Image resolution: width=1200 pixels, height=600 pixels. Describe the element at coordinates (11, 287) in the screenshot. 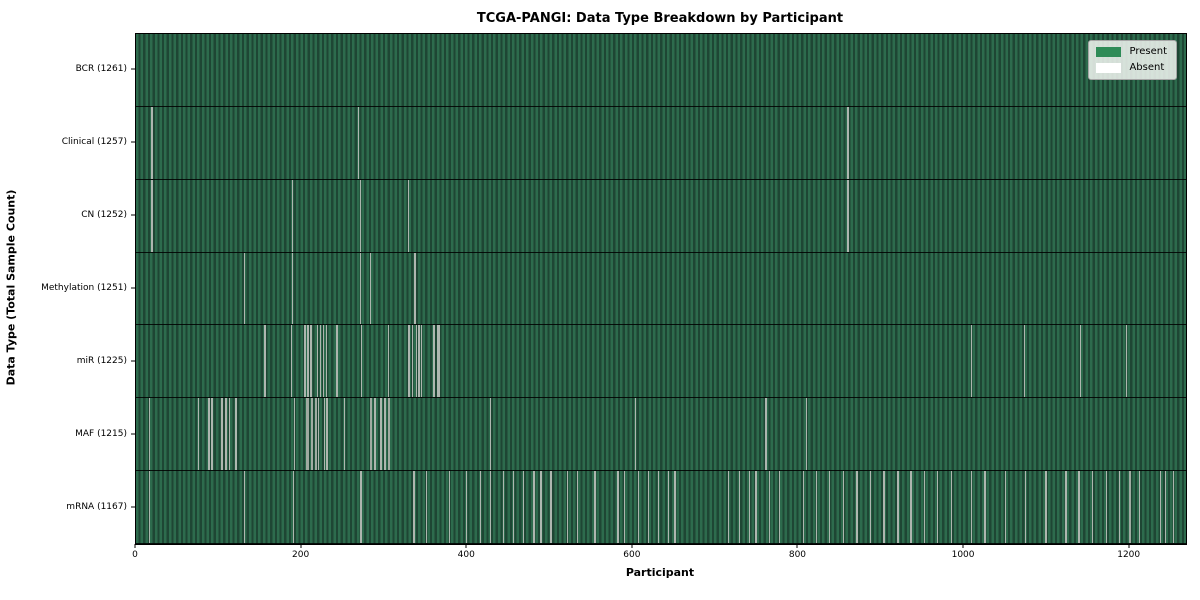

I see `y-axis-label: Data Type (Total Sample Count)` at that location.